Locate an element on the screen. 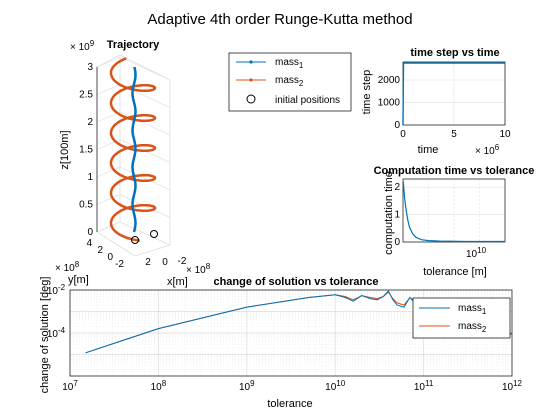 This screenshot has height=420, width=560. comptime-axes-frame is located at coordinates (454, 210).